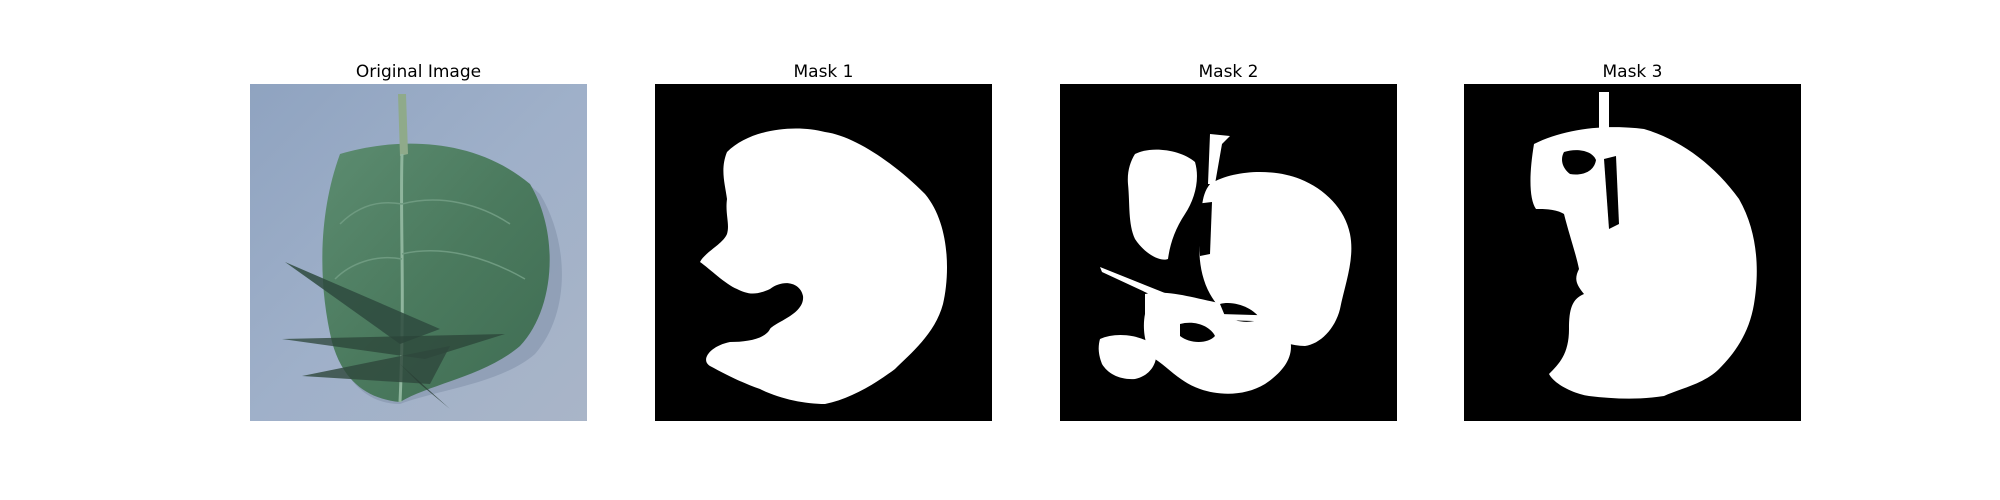  What do you see at coordinates (418, 252) in the screenshot?
I see `original-leaf-photo` at bounding box center [418, 252].